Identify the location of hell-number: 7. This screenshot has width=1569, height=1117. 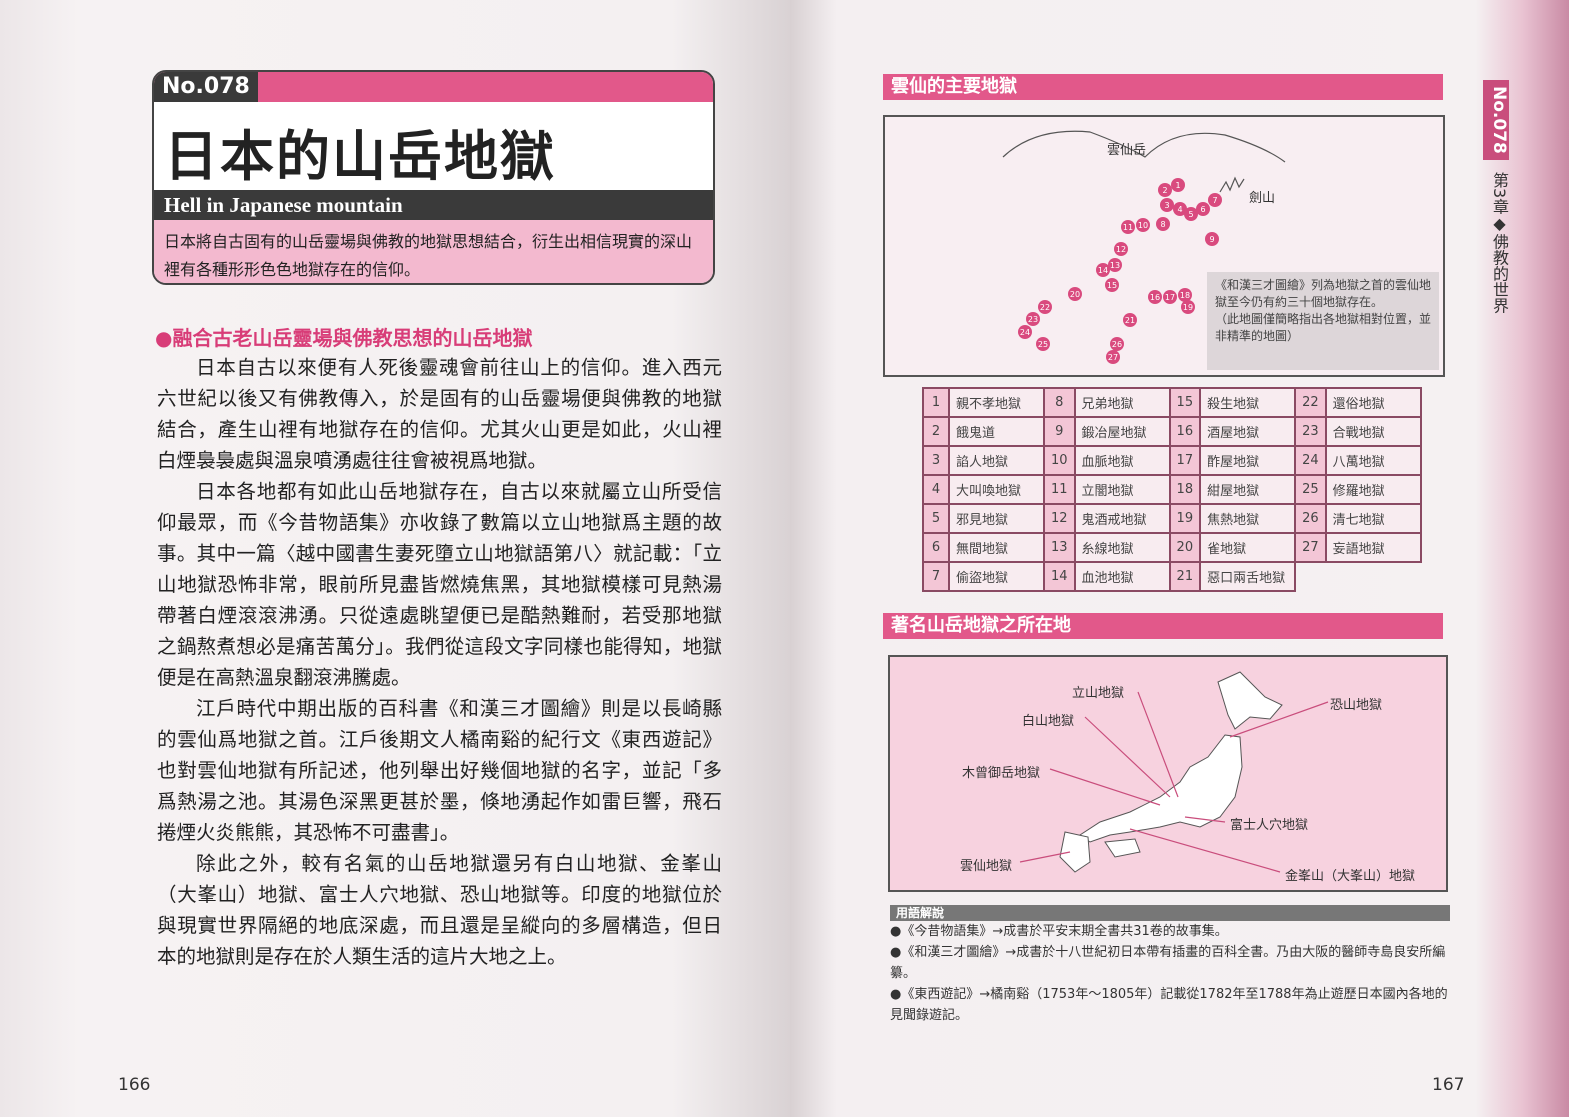
(936, 576).